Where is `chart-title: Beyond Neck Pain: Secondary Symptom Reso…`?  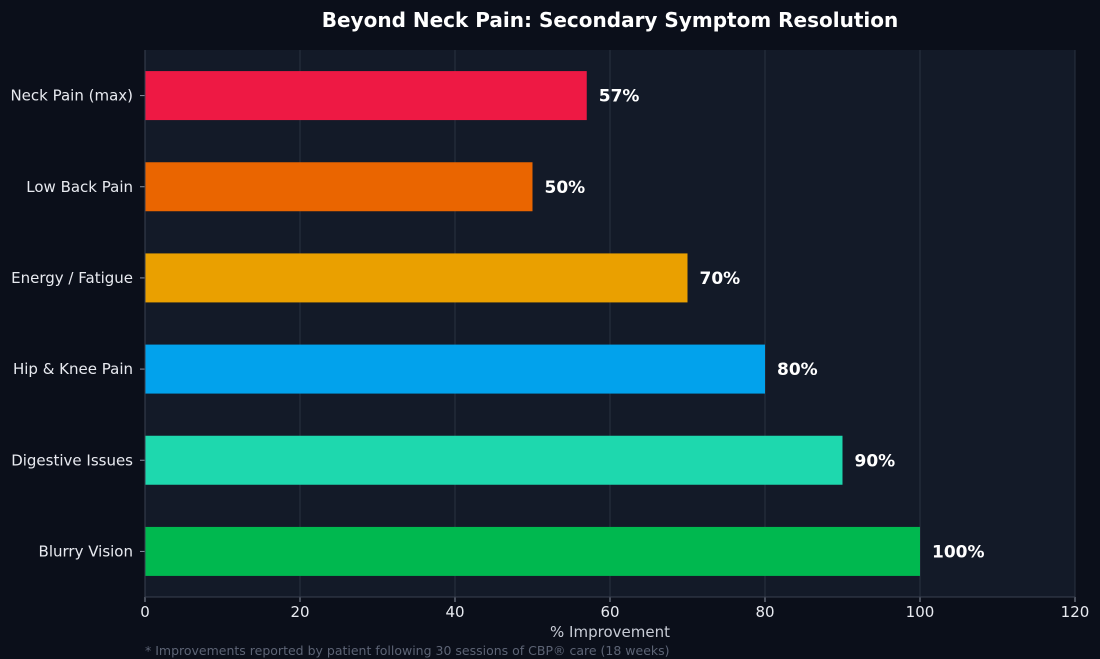 chart-title: Beyond Neck Pain: Secondary Symptom Reso… is located at coordinates (610, 20).